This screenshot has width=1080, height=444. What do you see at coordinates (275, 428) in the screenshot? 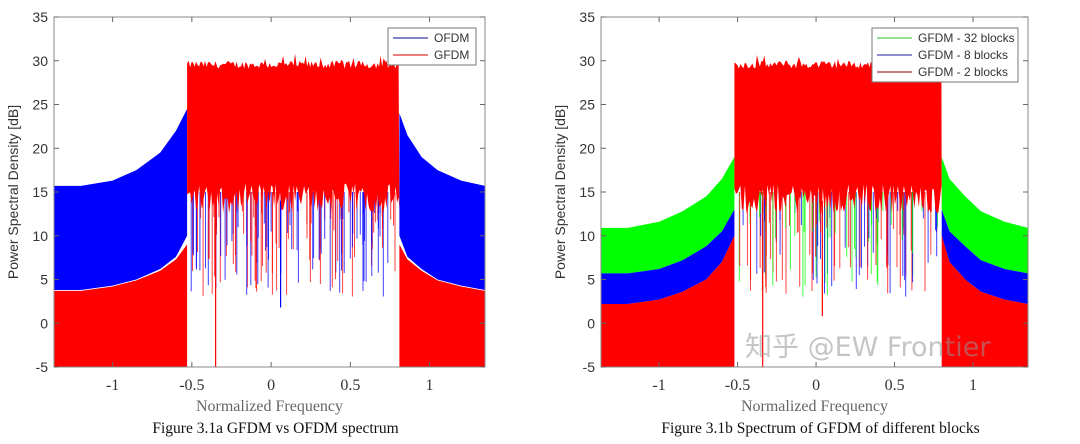
I see `figure-caption: Figure 3.1a GFDM vs OFDM spectrum` at bounding box center [275, 428].